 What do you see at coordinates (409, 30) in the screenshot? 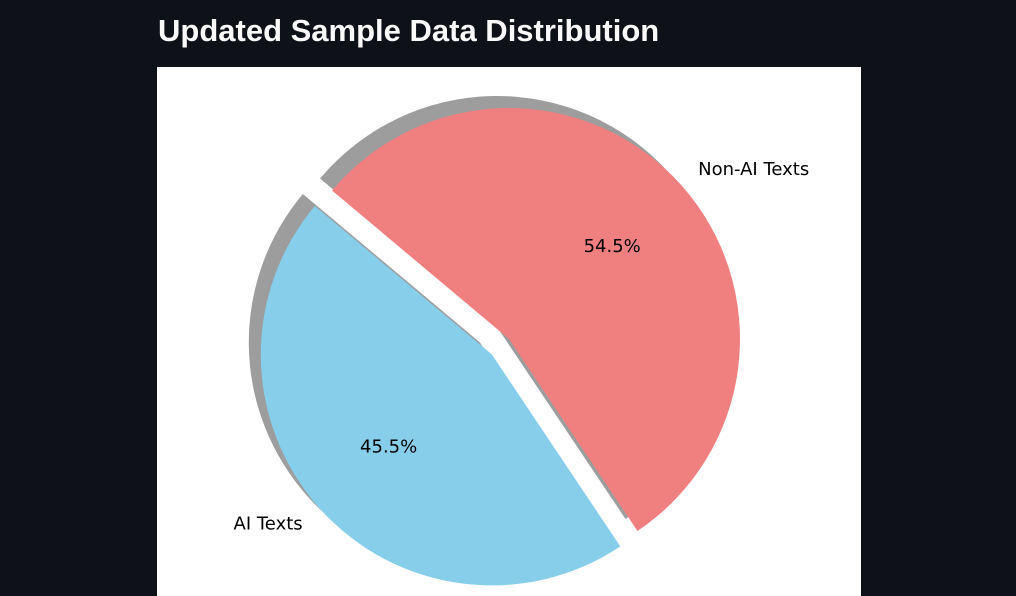
I see `page-title: Updated Sample Data Distribution` at bounding box center [409, 30].